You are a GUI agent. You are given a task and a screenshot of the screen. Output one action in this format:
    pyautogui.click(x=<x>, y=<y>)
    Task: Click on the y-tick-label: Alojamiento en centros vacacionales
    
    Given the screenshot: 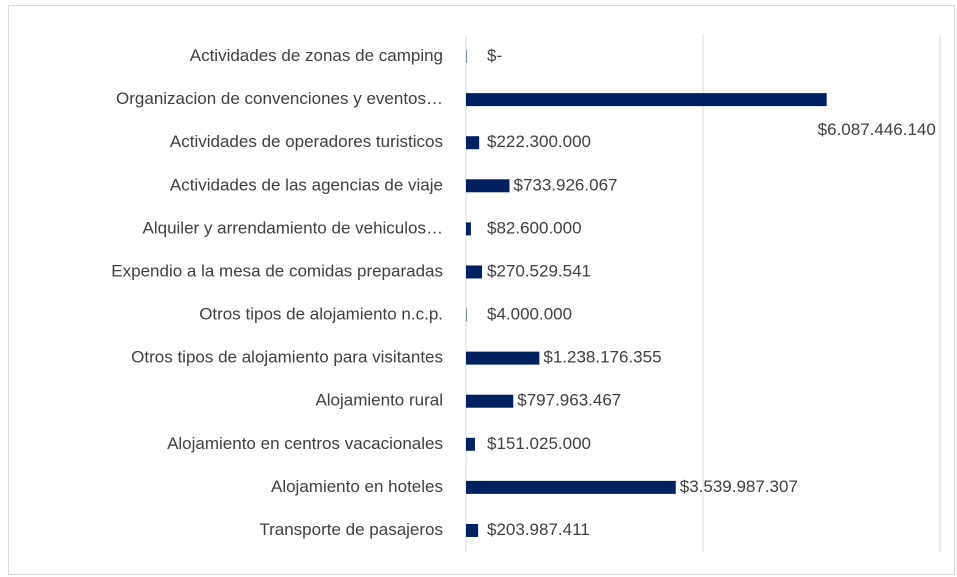 What is the action you would take?
    pyautogui.click(x=305, y=443)
    